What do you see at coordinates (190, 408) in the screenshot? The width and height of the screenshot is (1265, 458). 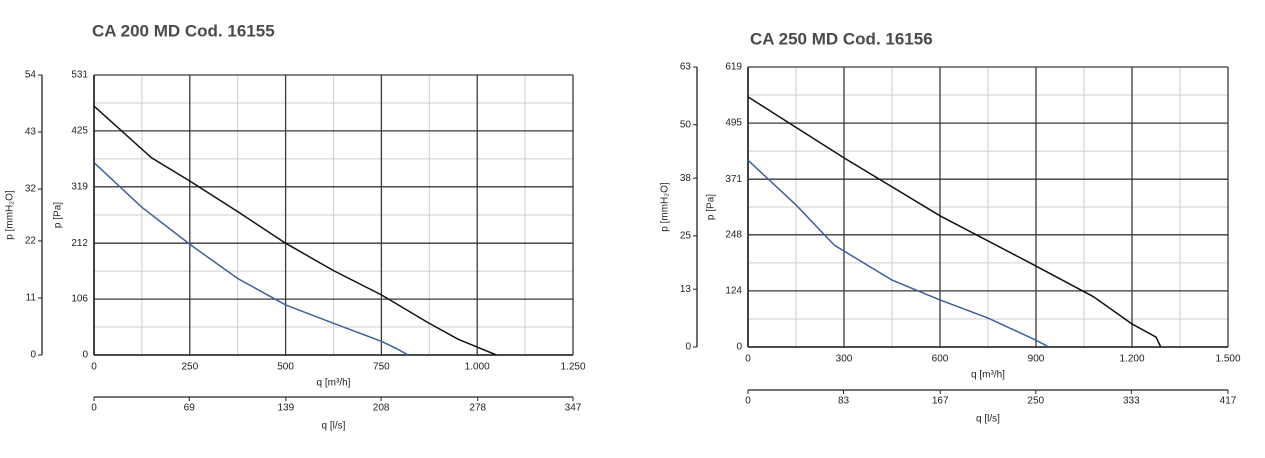 I see `x2-tick-label: 69` at bounding box center [190, 408].